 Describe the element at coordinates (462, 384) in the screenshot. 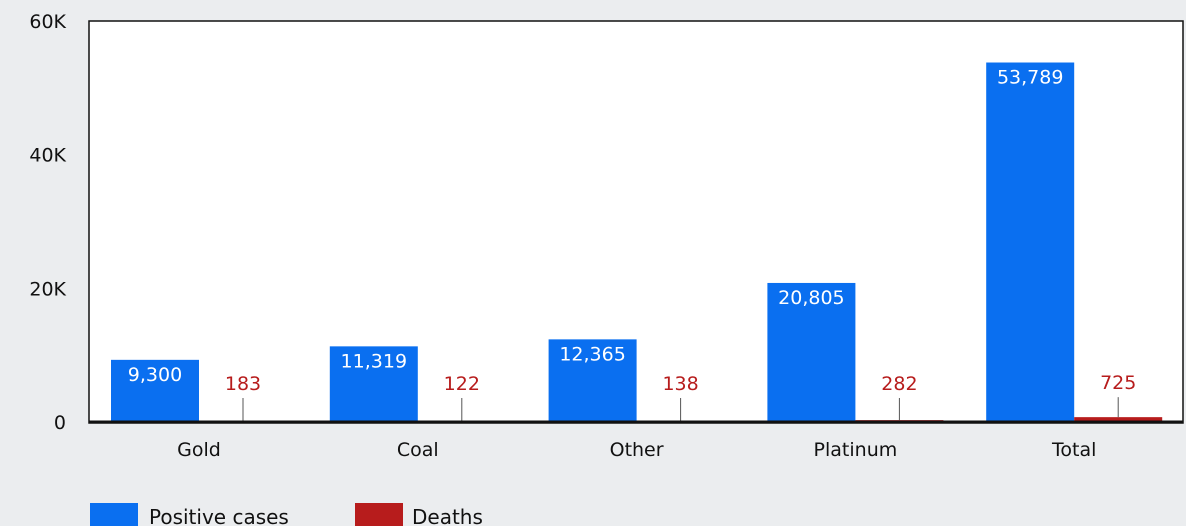

I see `data-label-deaths: 122` at that location.